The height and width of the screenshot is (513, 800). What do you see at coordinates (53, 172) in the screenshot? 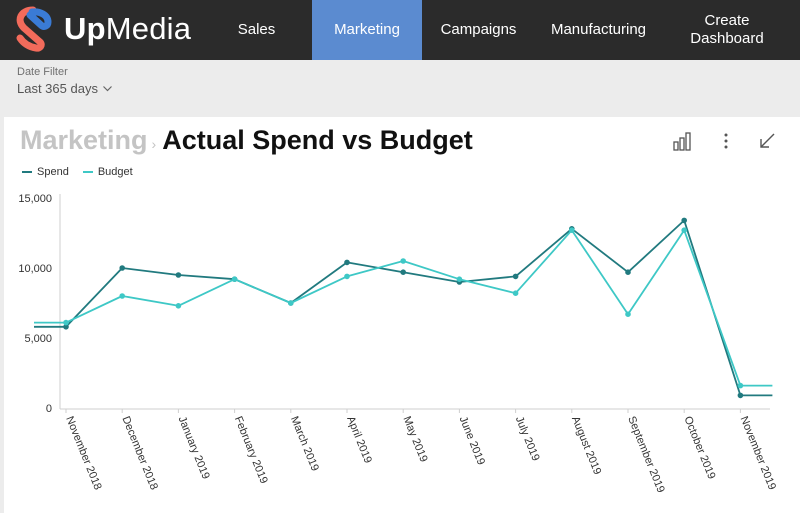
I see `legend-label-spend: Spend` at bounding box center [53, 172].